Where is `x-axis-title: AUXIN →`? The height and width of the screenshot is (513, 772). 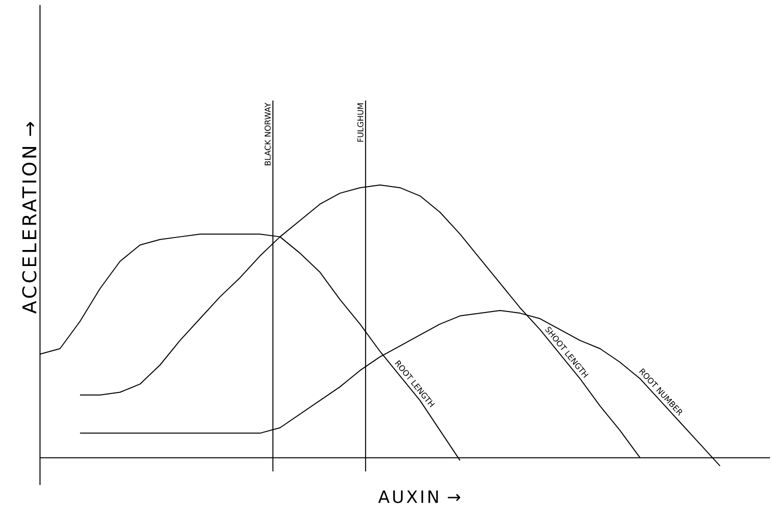 x-axis-title: AUXIN → is located at coordinates (419, 497).